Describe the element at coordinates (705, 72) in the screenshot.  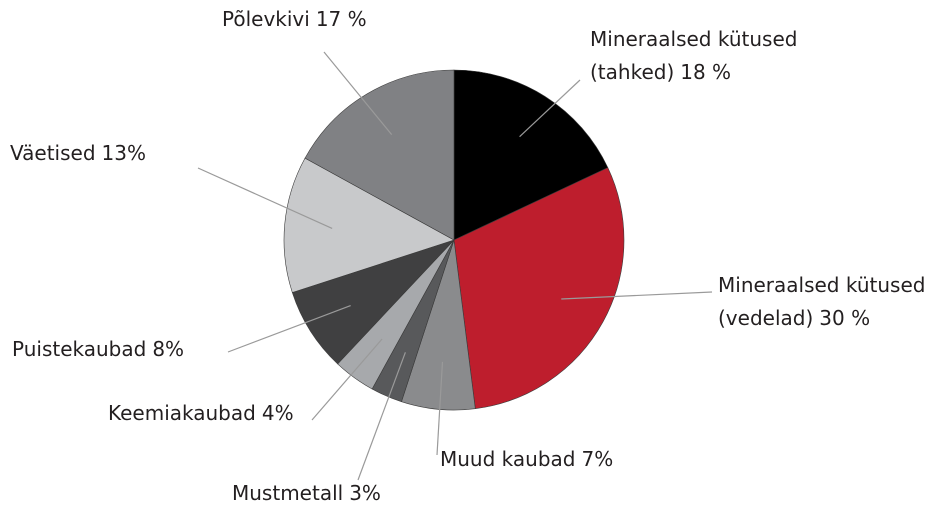
I see `value-label: 18 %` at that location.